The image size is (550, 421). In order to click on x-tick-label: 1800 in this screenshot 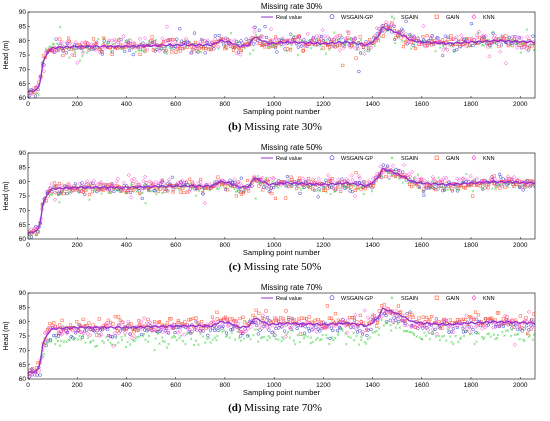, I will do `click(471, 385)`.